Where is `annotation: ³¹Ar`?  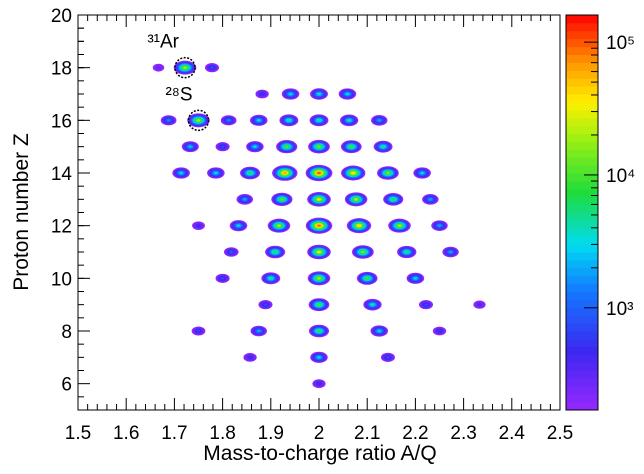
annotation: ³¹Ar is located at coordinates (163, 42).